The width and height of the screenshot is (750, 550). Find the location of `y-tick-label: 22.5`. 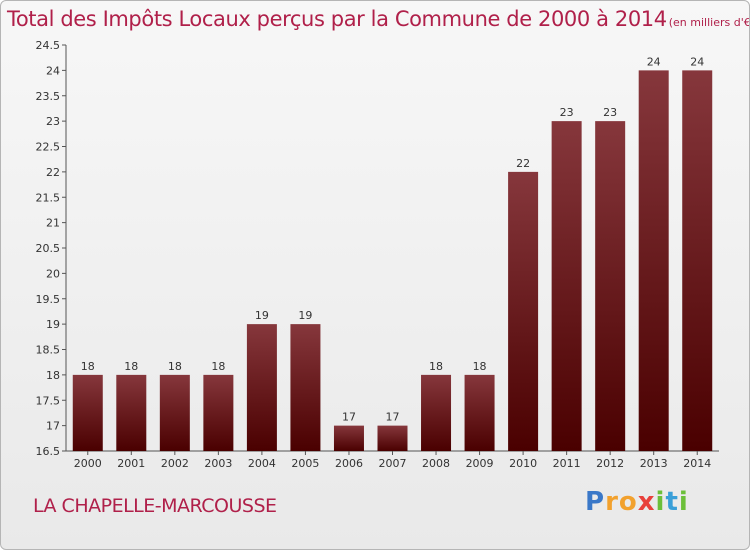

y-tick-label: 22.5 is located at coordinates (48, 147).